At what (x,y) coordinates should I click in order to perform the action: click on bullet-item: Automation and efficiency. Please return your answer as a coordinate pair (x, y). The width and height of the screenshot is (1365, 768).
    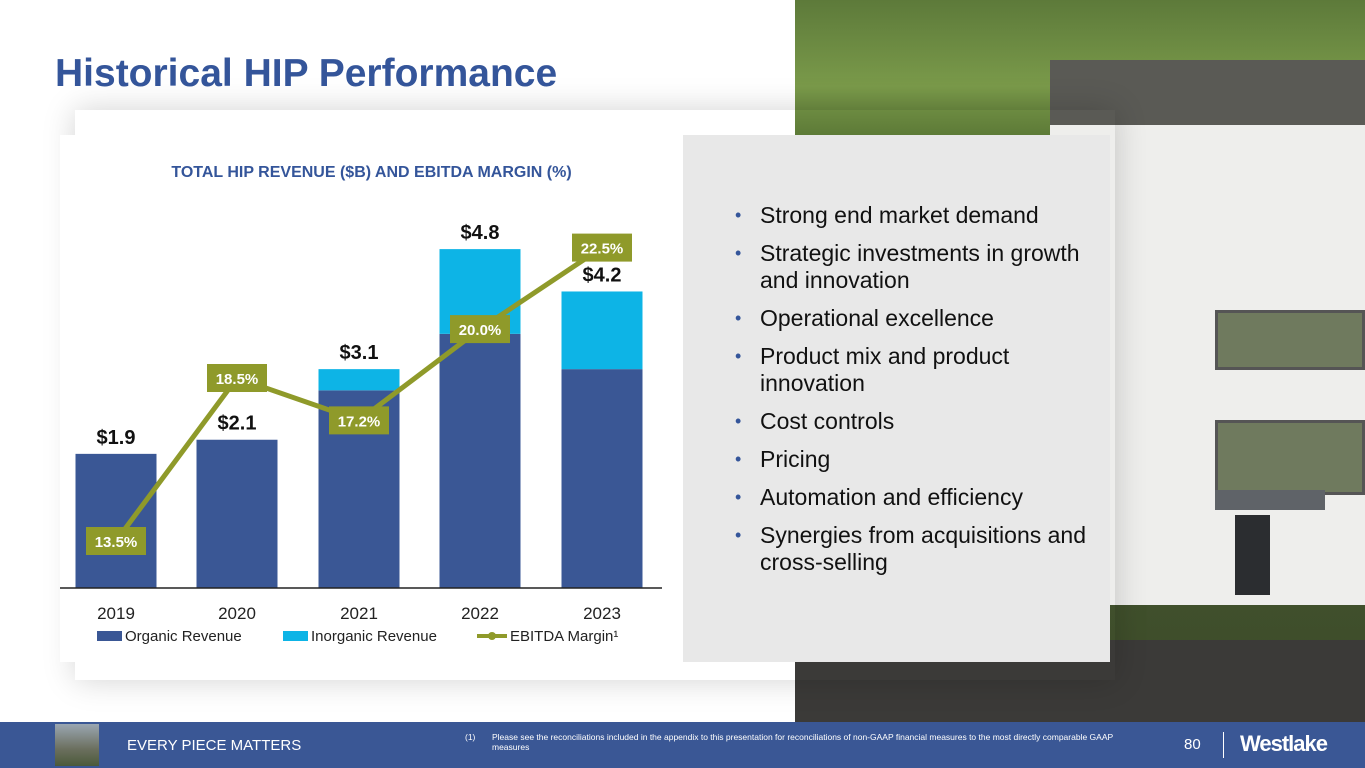
    Looking at the image, I should click on (920, 497).